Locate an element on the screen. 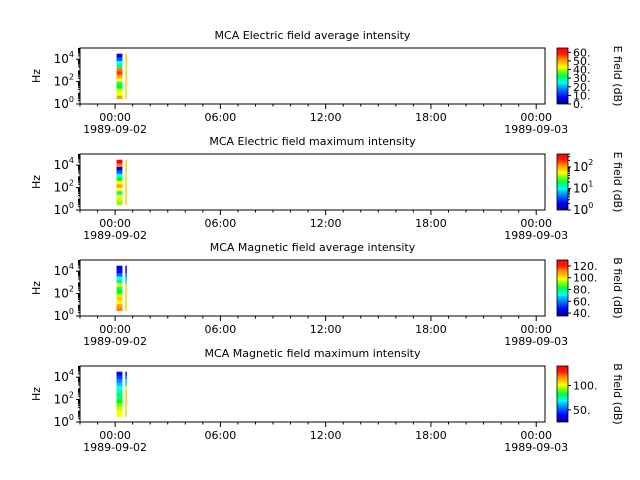  panel-title: MCA Magnetic field maximum intensity is located at coordinates (313, 353).